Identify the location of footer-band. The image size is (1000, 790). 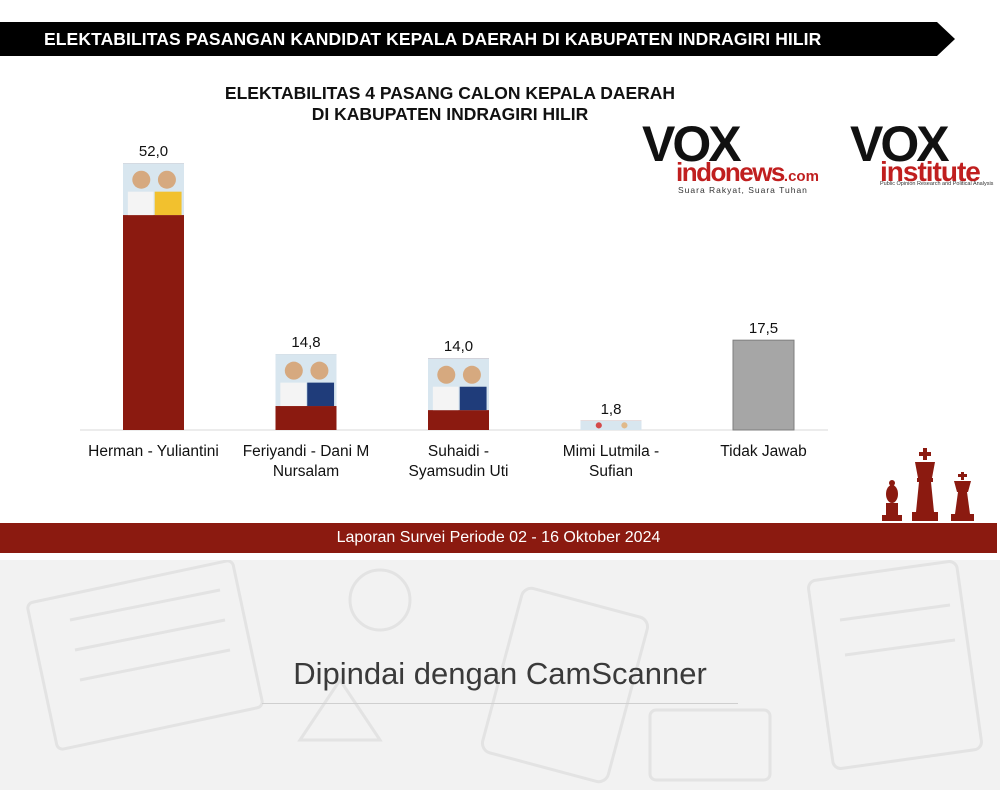
(498, 538).